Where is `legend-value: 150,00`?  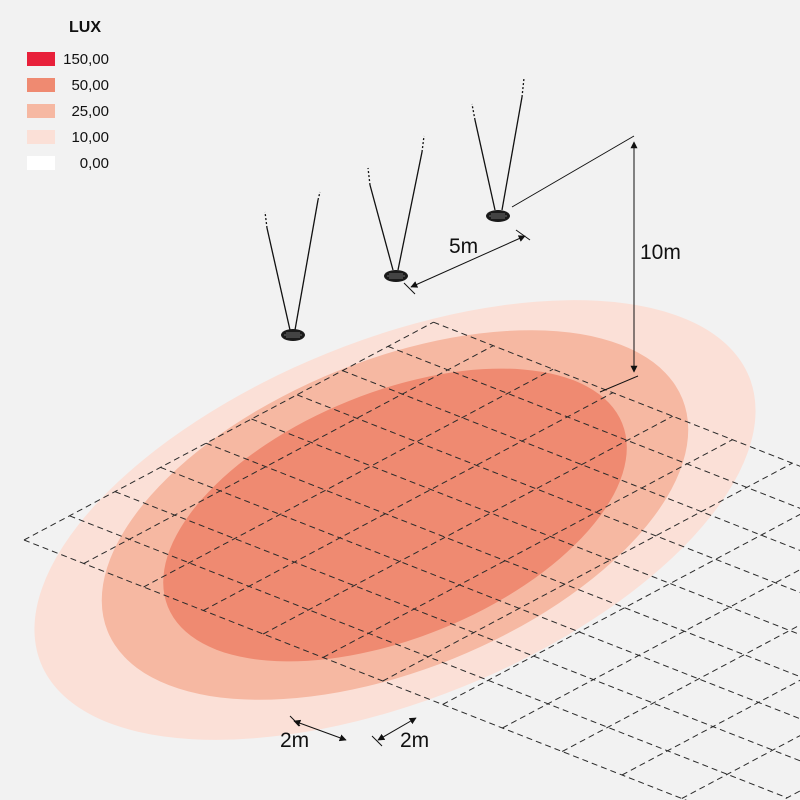 legend-value: 150,00 is located at coordinates (86, 59).